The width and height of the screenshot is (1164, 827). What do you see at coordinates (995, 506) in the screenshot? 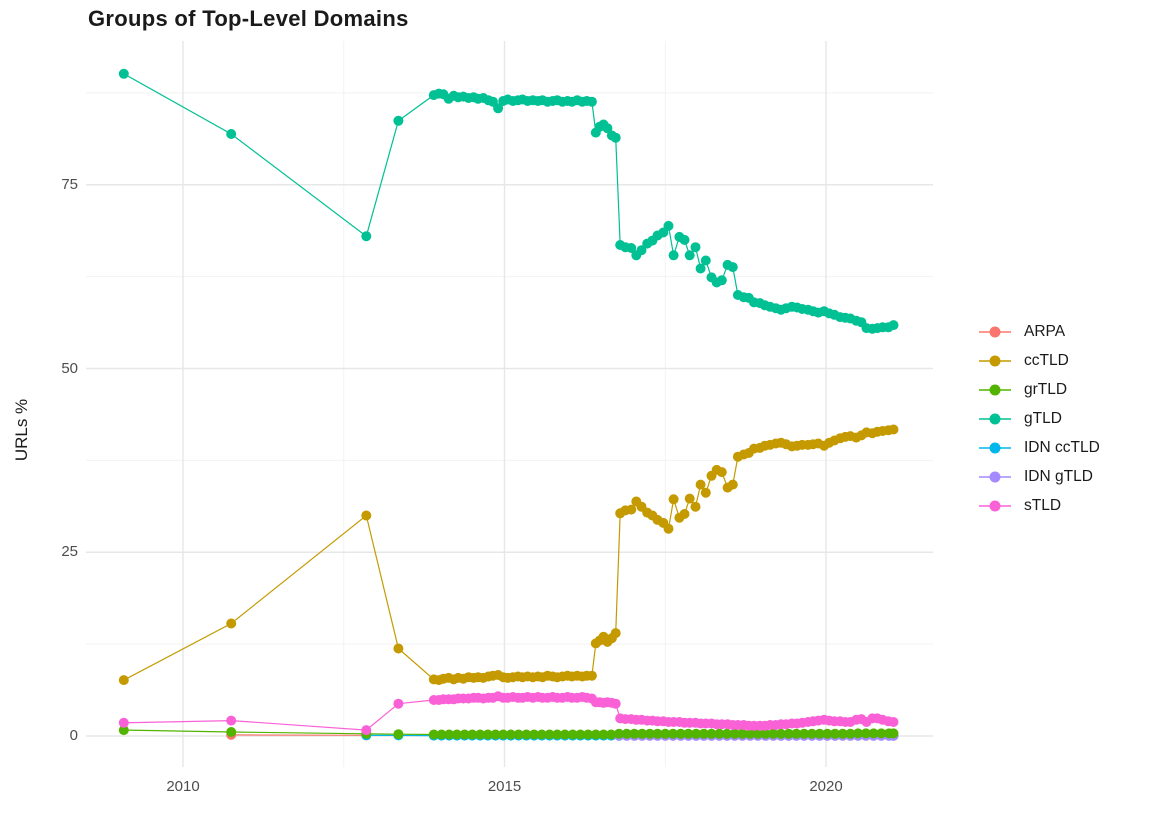
I see `legend-key-stld` at bounding box center [995, 506].